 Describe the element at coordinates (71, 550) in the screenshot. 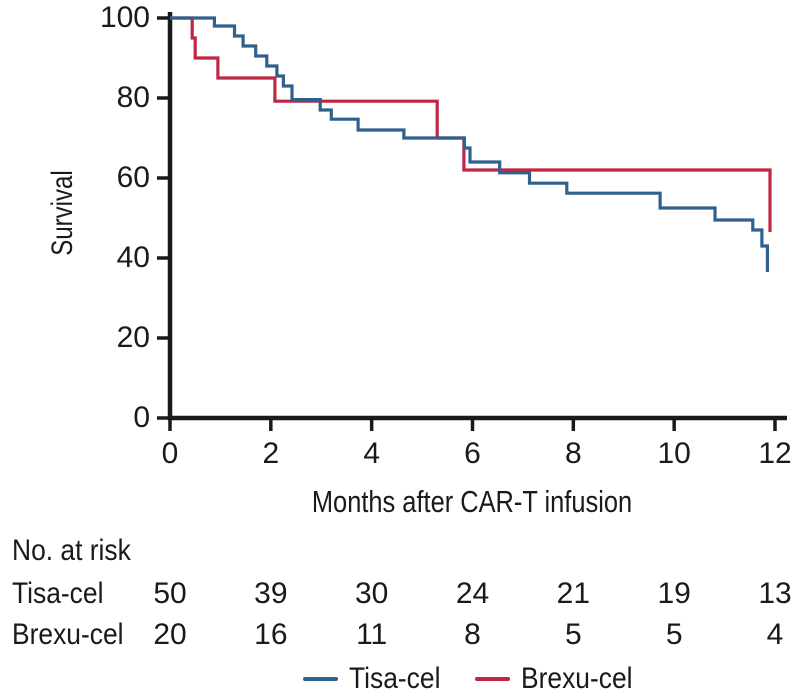

I see `risk-table-title: No. at risk` at that location.